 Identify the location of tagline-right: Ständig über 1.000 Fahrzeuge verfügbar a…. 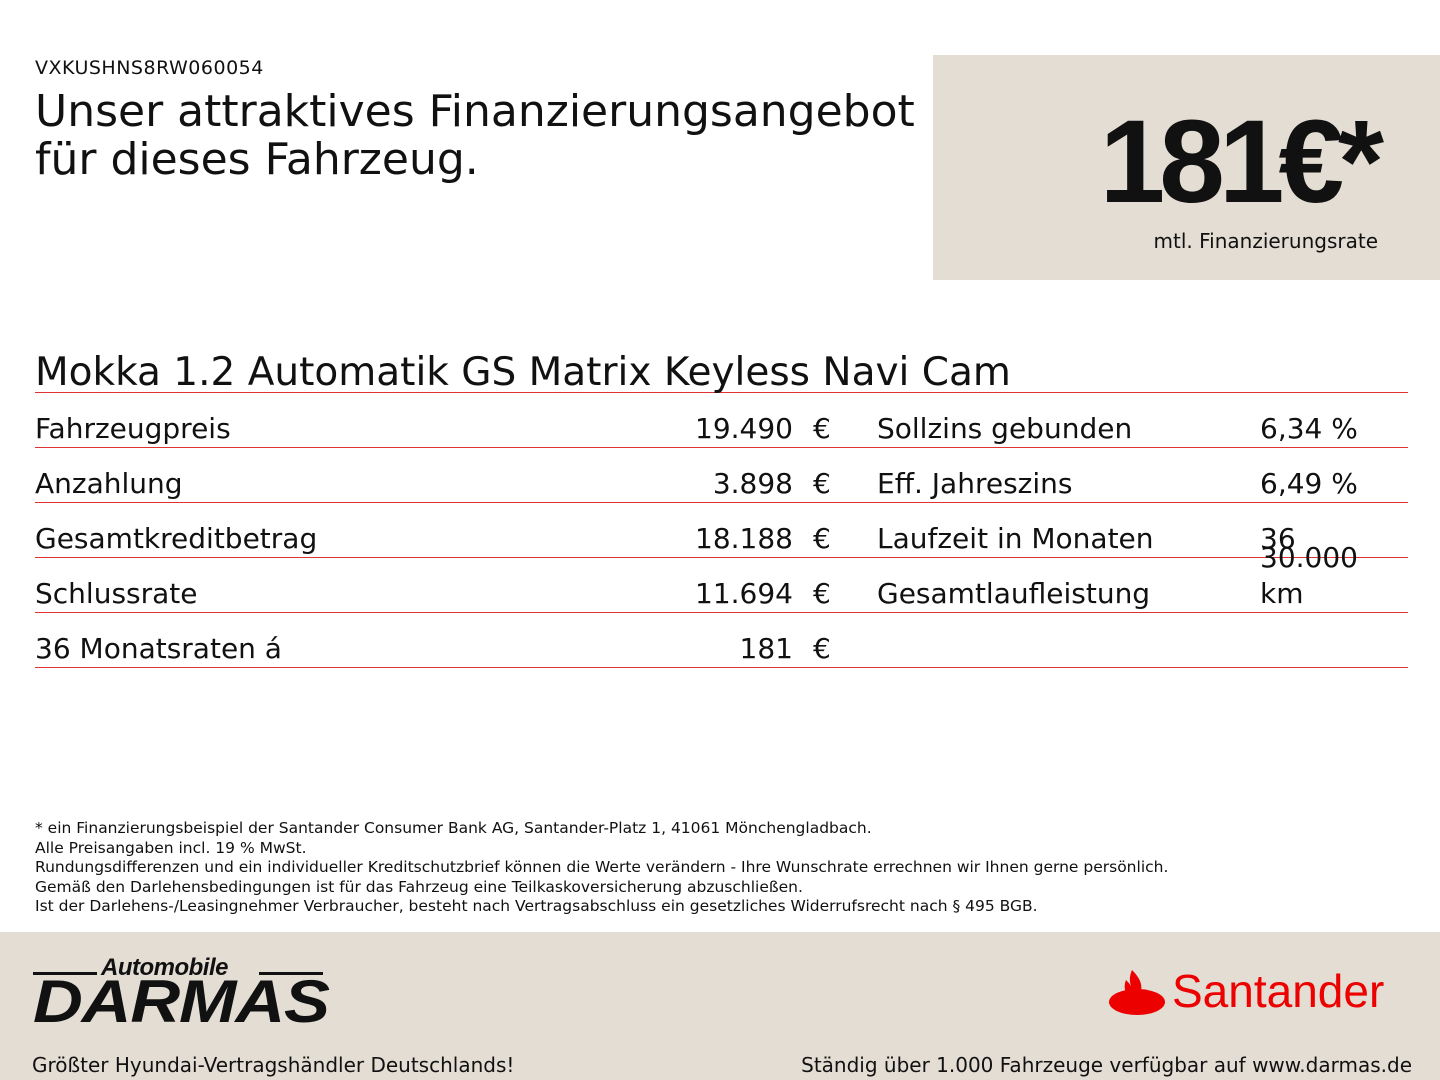
(1106, 1065).